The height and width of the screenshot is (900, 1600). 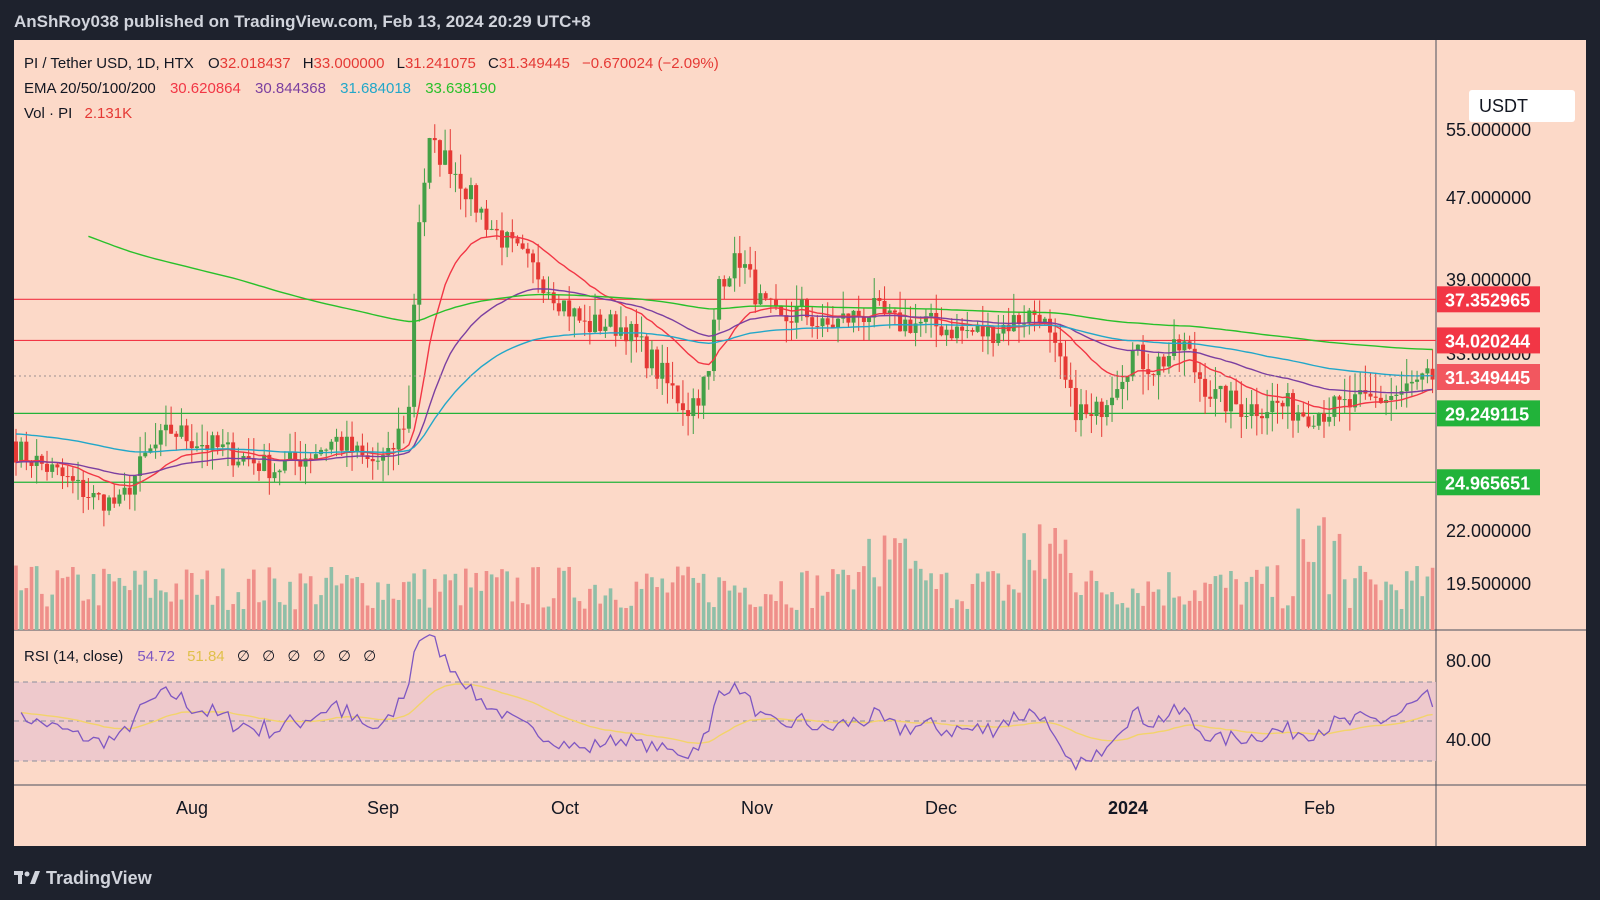 What do you see at coordinates (727, 702) in the screenshot?
I see `rsi-lines` at bounding box center [727, 702].